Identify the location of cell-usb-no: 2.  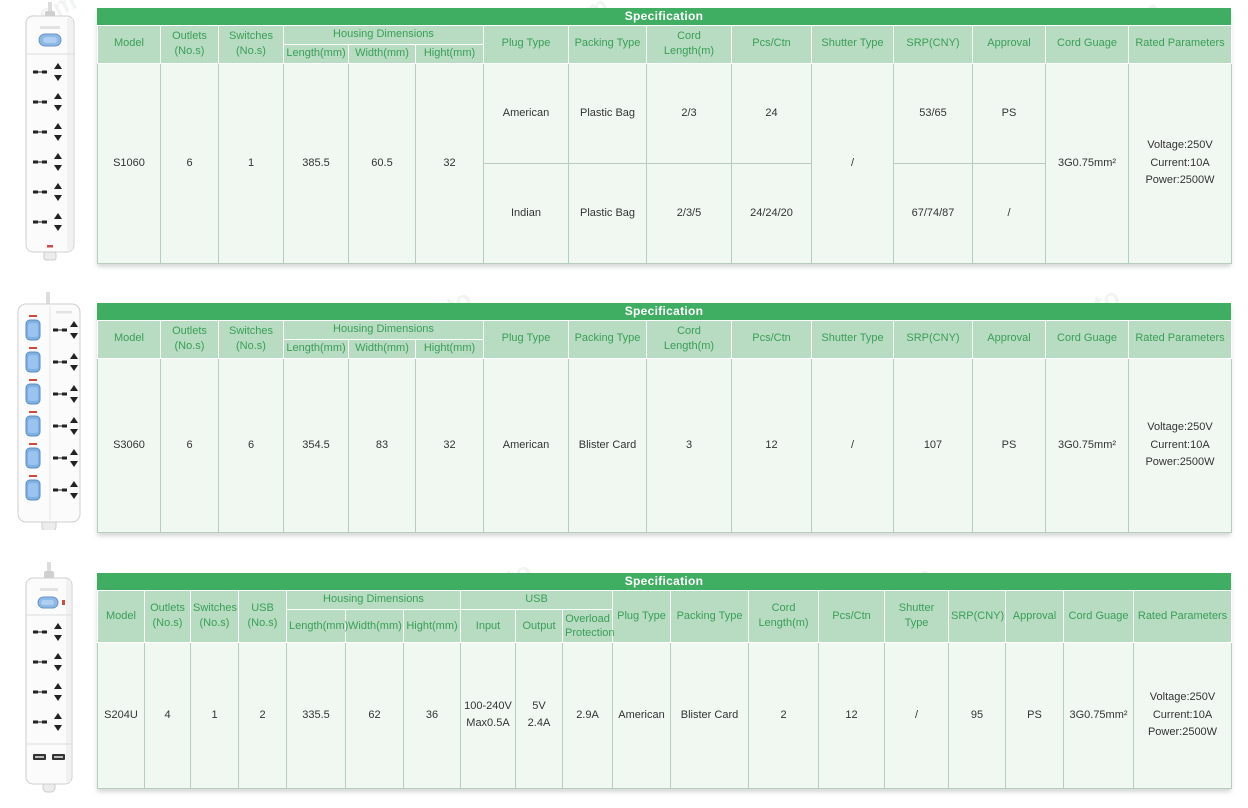
(262, 715).